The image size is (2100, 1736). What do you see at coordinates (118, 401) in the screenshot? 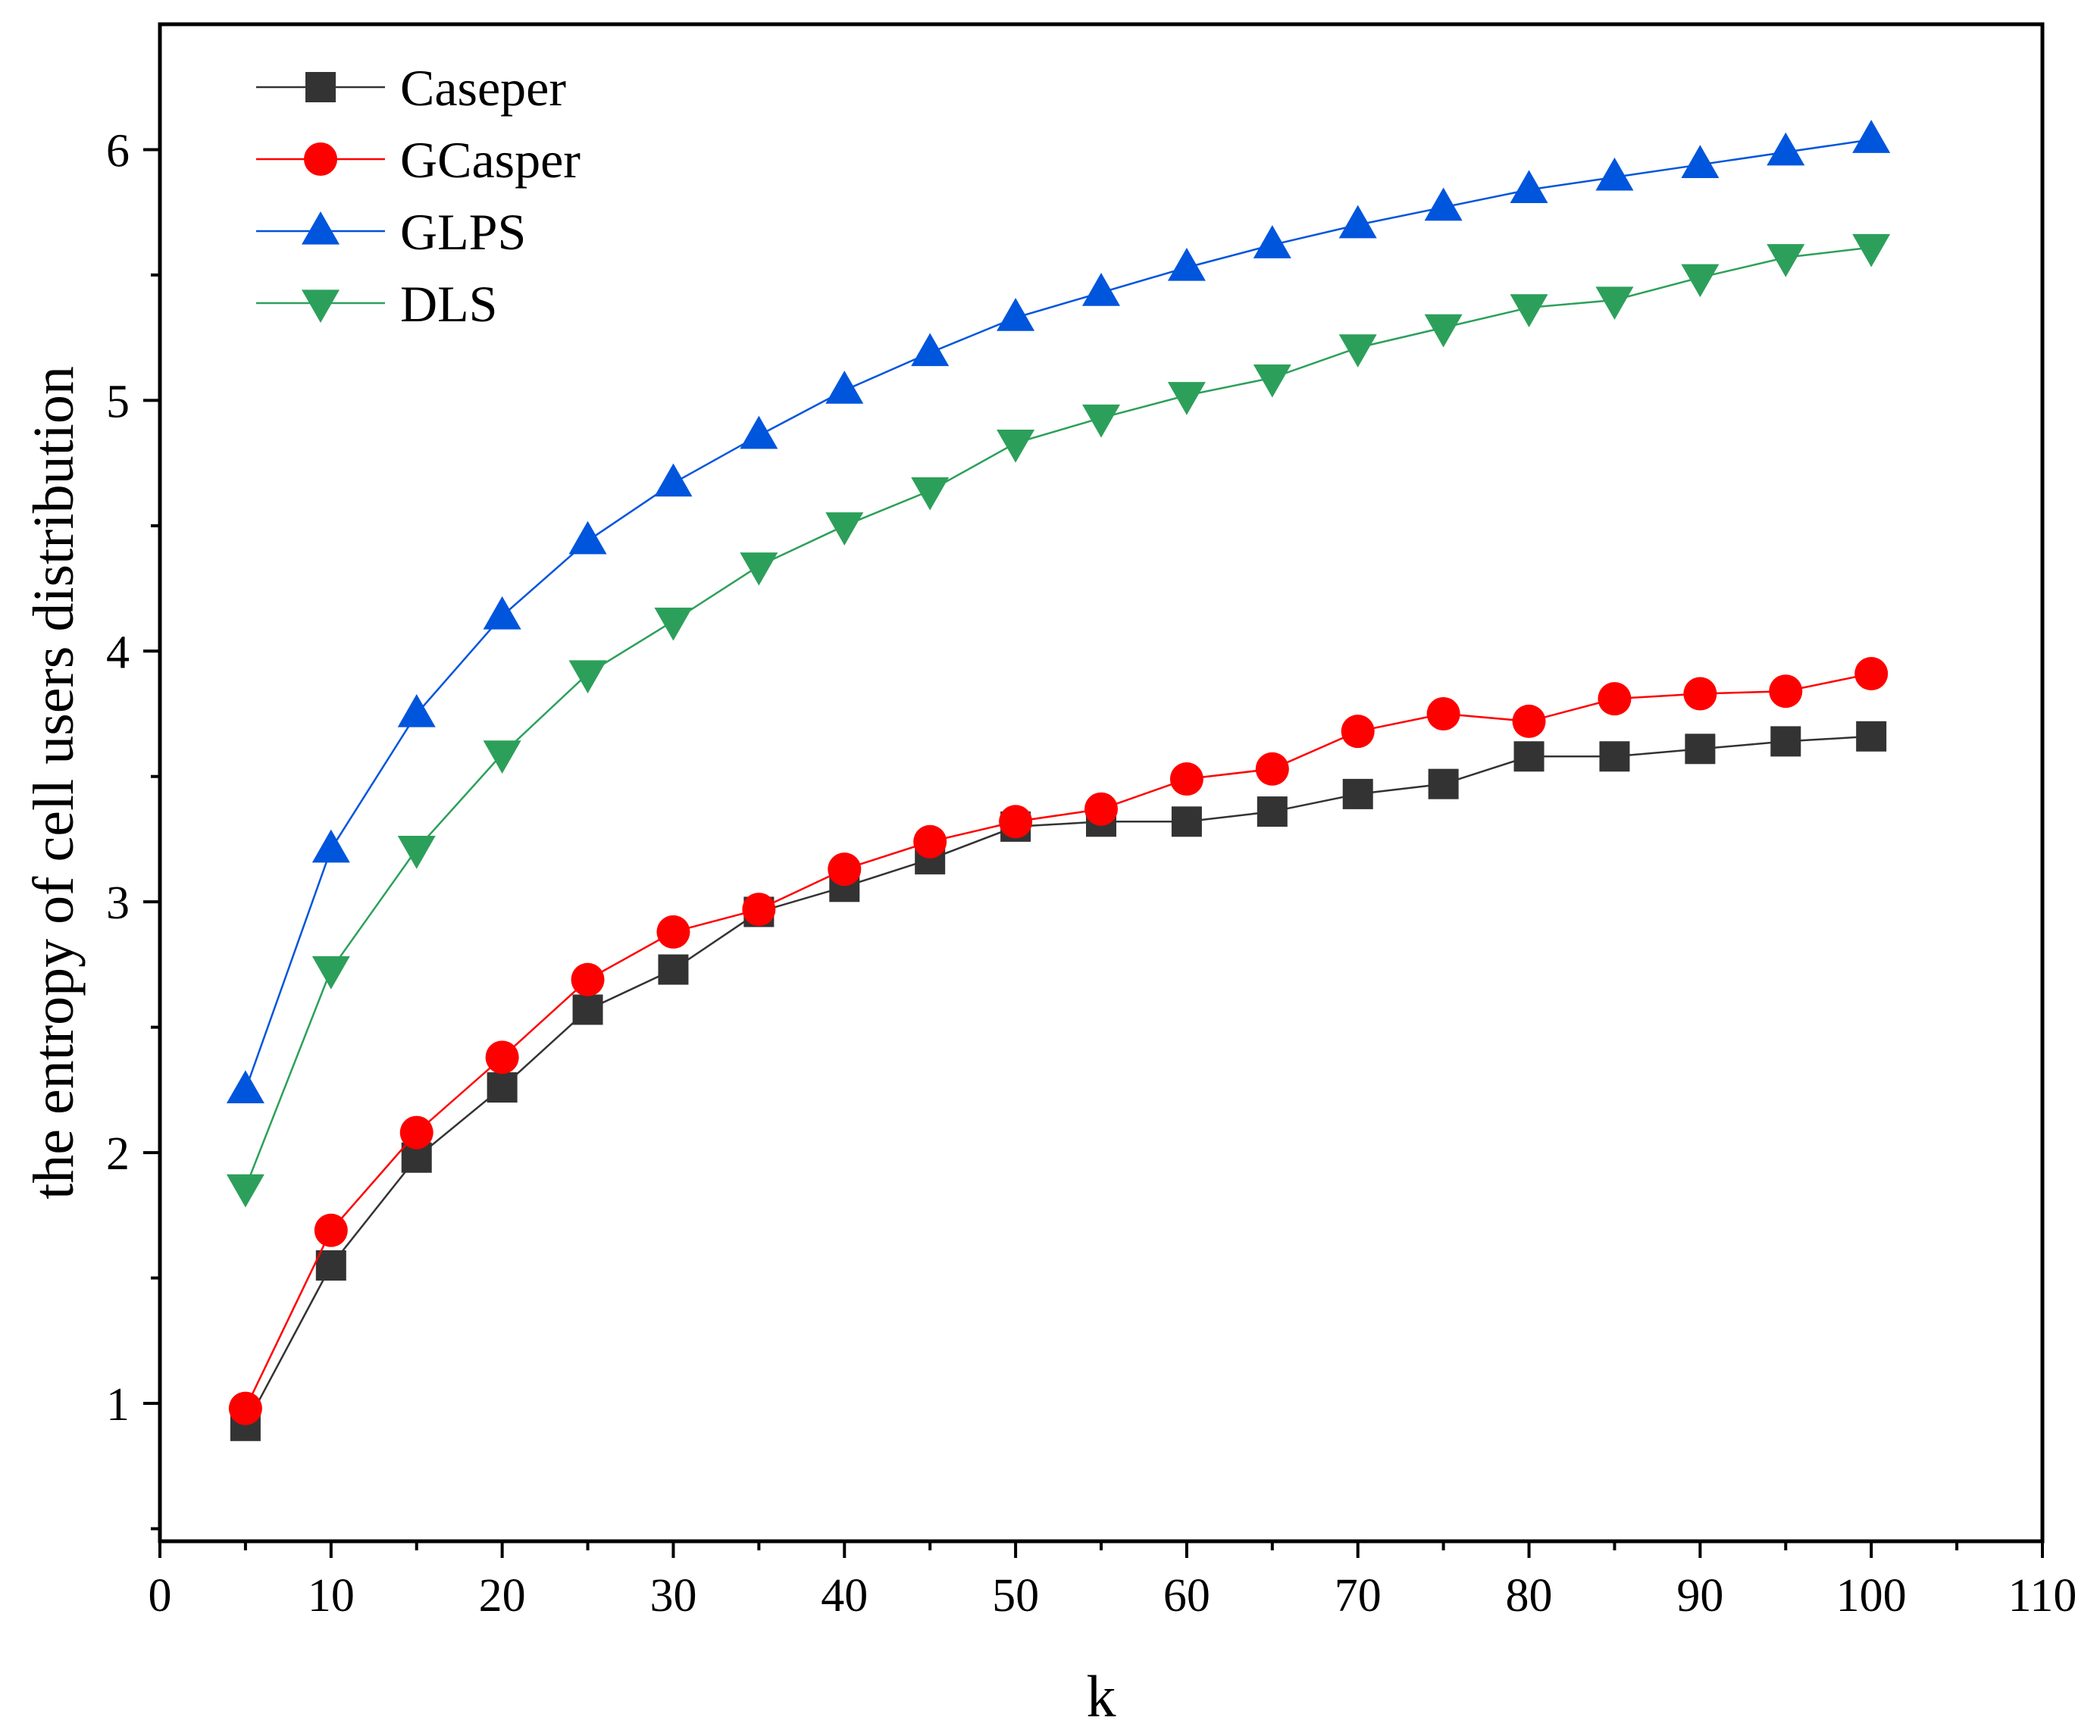
I see `y-tick-label: 5` at bounding box center [118, 401].